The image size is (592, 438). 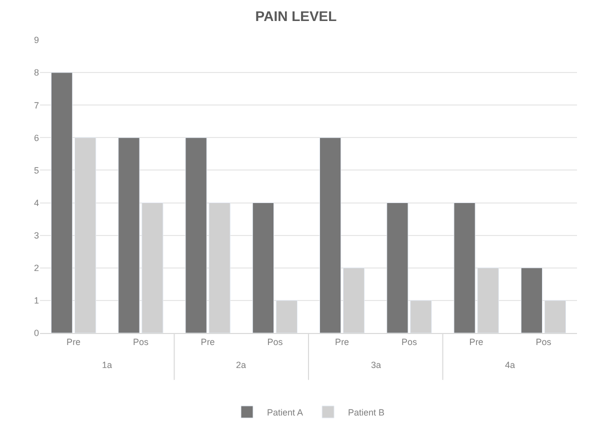 What do you see at coordinates (36, 333) in the screenshot?
I see `y-tick-label: 0` at bounding box center [36, 333].